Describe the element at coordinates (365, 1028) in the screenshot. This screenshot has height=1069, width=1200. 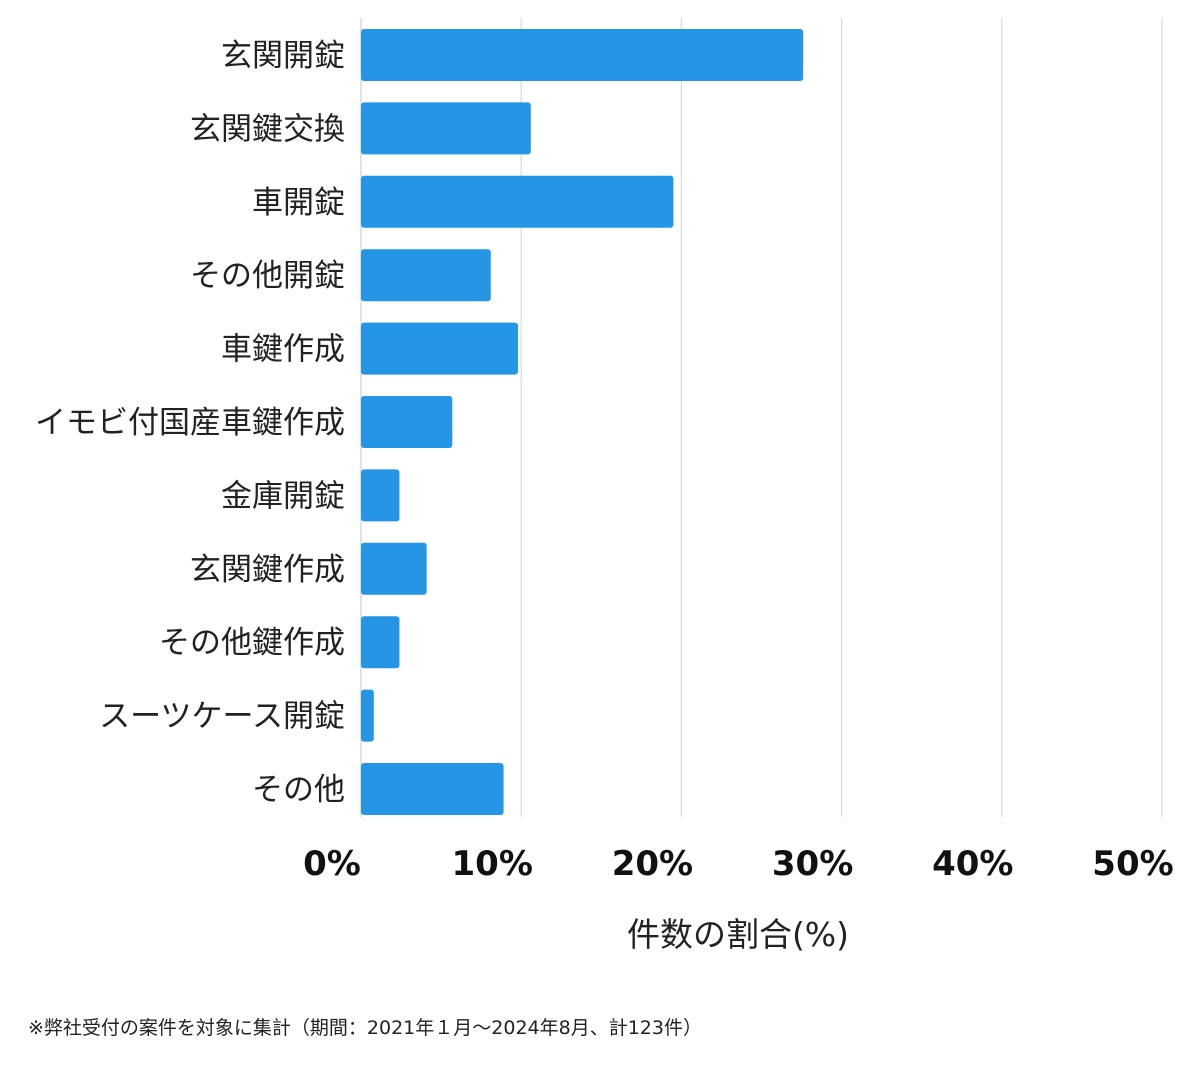
I see `footnote: ※弊社受付の案件を対象に集計（期間：2021年１月〜2024年8月、計123件）` at that location.